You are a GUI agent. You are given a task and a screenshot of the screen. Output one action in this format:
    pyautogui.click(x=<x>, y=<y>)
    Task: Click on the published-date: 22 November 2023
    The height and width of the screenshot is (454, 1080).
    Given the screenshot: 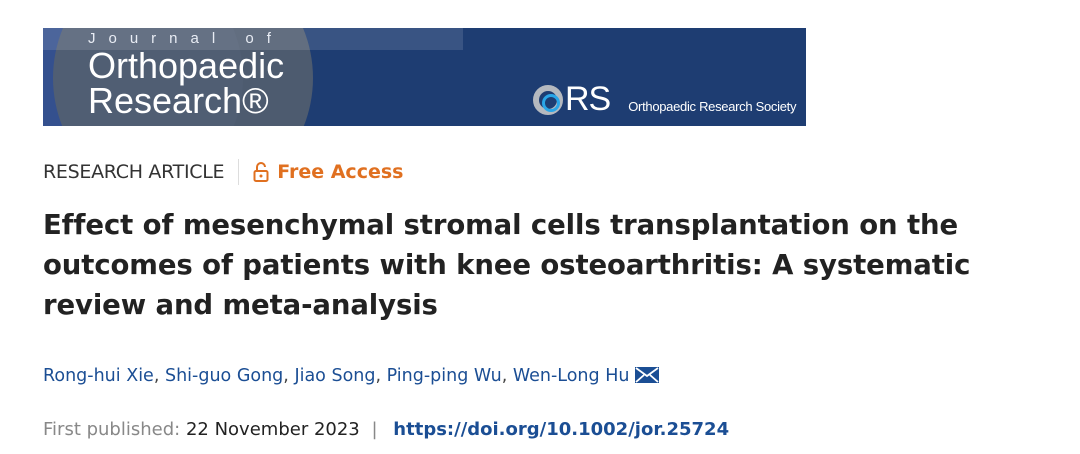 What is the action you would take?
    pyautogui.click(x=272, y=429)
    